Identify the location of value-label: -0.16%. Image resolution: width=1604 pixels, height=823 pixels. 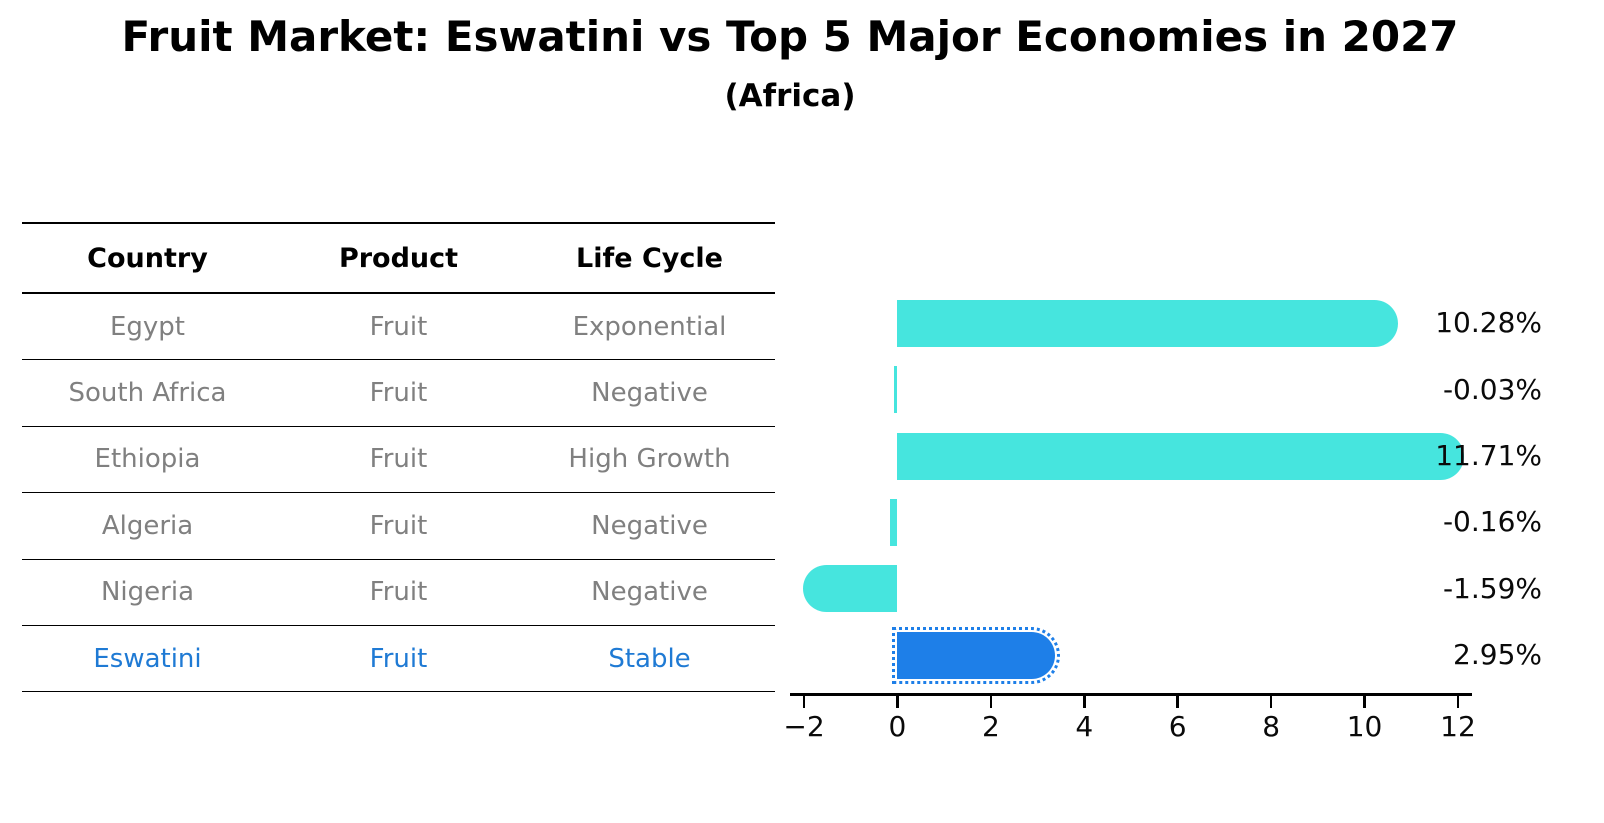
(1492, 522).